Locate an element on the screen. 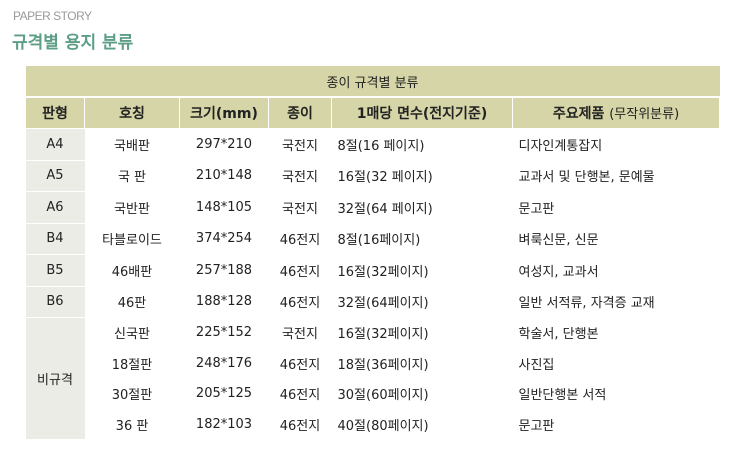 The width and height of the screenshot is (740, 460). table-row: B5 46배판 257*188 46전지 16절(32페이지) 여성지, 교과서 is located at coordinates (372, 270).